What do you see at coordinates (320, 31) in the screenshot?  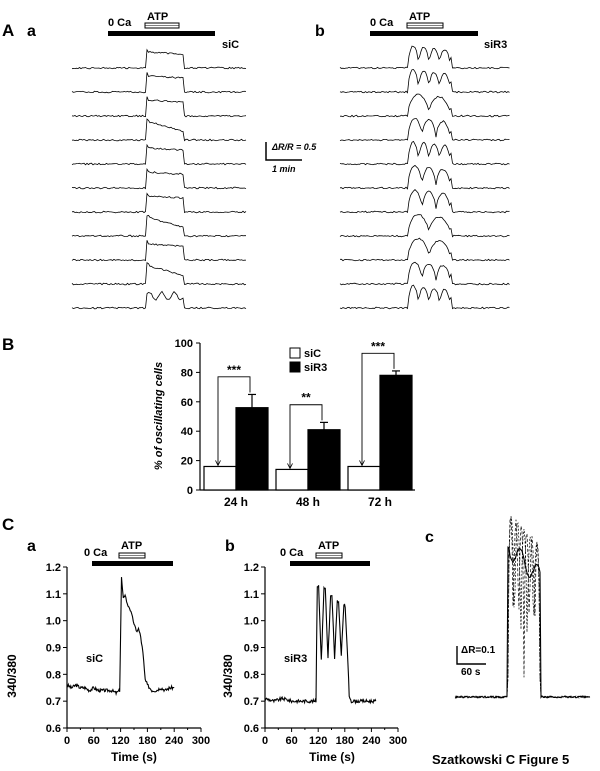 I see `sublabel-ab: b` at bounding box center [320, 31].